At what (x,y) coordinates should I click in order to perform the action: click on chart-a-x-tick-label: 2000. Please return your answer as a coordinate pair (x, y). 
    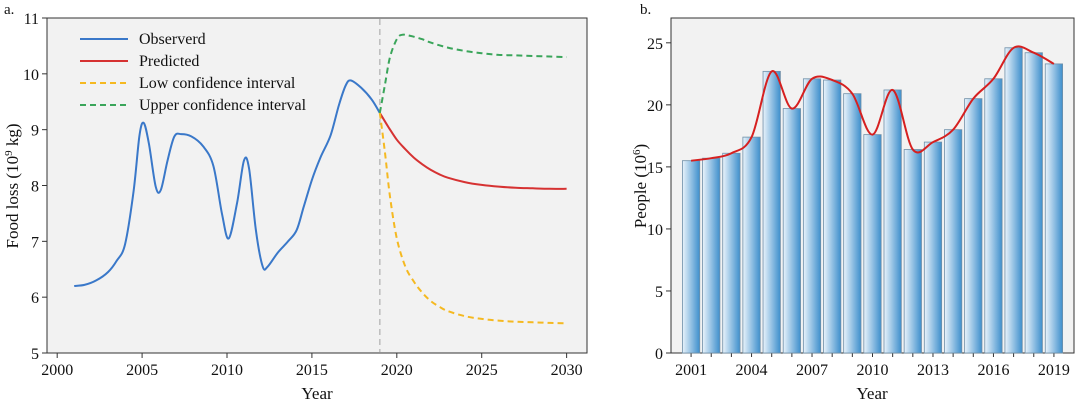
    Looking at the image, I should click on (57, 370).